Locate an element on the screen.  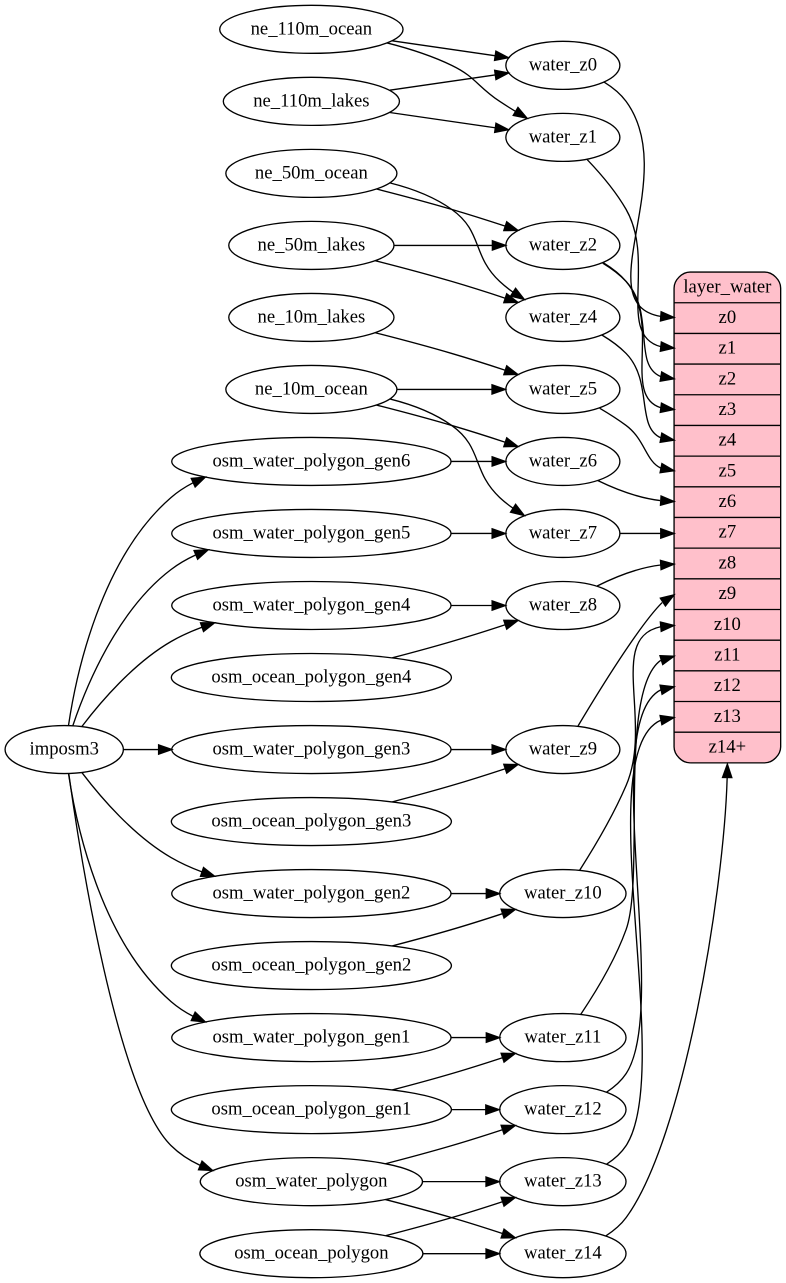
svg-text: osm_water_polygon_gen1 is located at coordinates (311, 1037).